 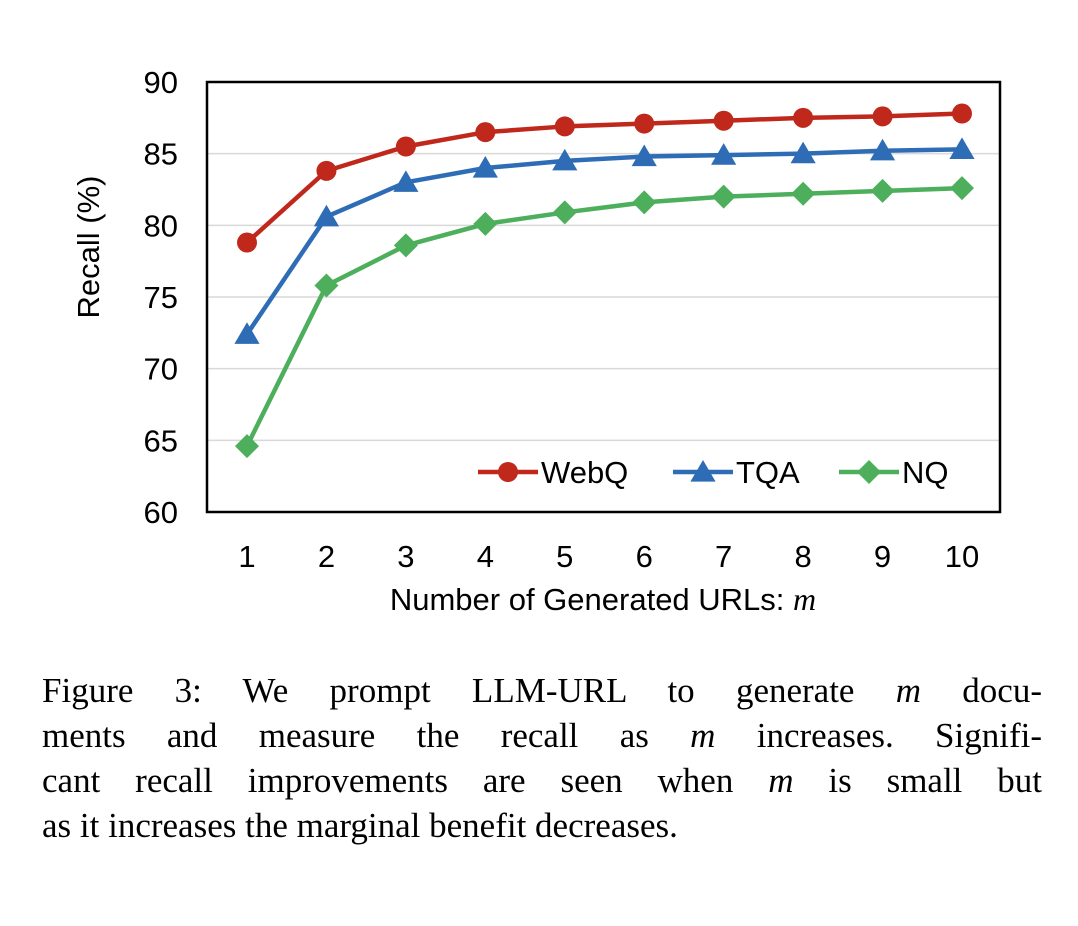 What do you see at coordinates (88, 247) in the screenshot?
I see `y-axis-title: Recall (%)` at bounding box center [88, 247].